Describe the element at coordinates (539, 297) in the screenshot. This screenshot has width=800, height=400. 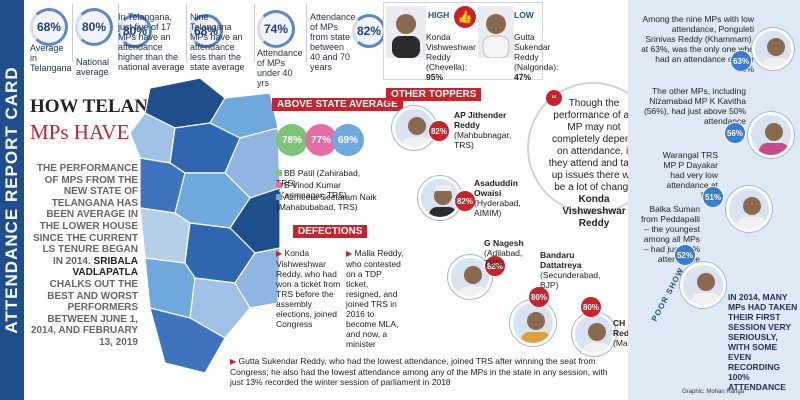
I see `topper-badge-4: 80%` at that location.